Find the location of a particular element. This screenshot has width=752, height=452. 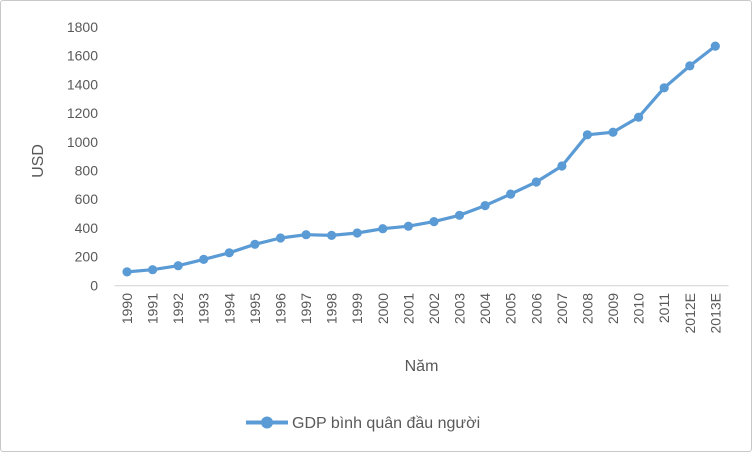

data-point-1991 is located at coordinates (153, 270).